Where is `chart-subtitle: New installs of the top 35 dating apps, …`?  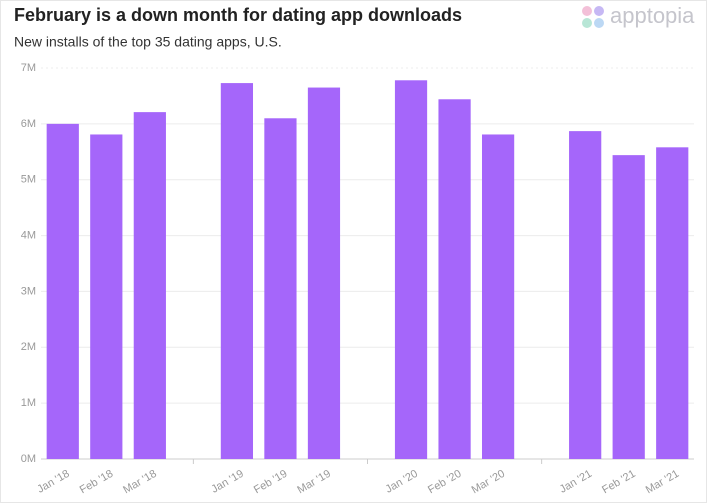 chart-subtitle: New installs of the top 35 dating apps, … is located at coordinates (148, 42).